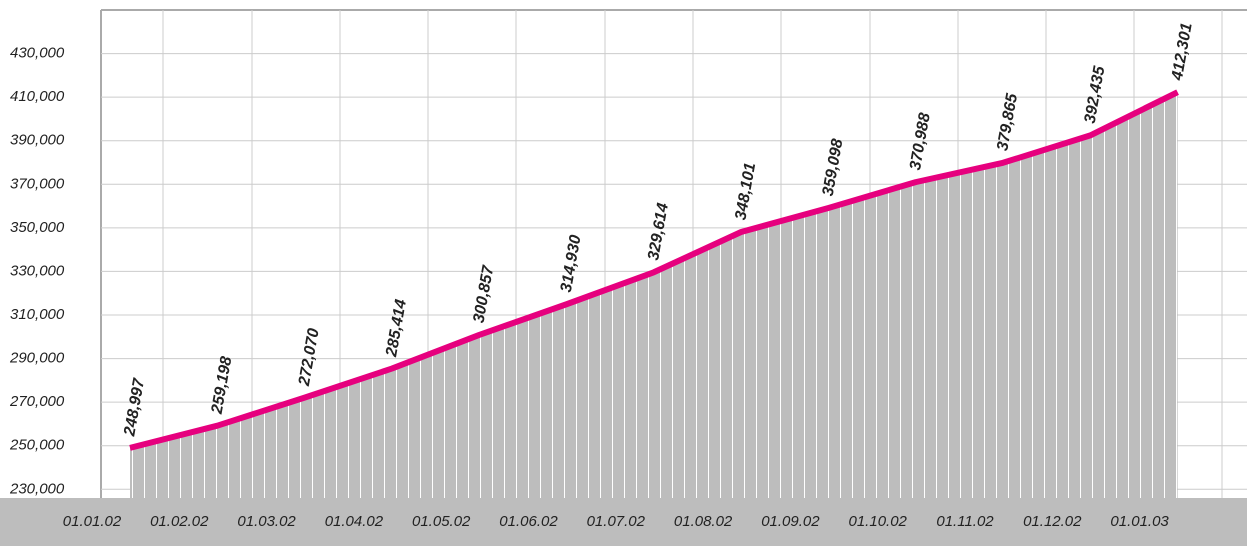  What do you see at coordinates (658, 232) in the screenshot?
I see `data-label: 329,614` at bounding box center [658, 232].